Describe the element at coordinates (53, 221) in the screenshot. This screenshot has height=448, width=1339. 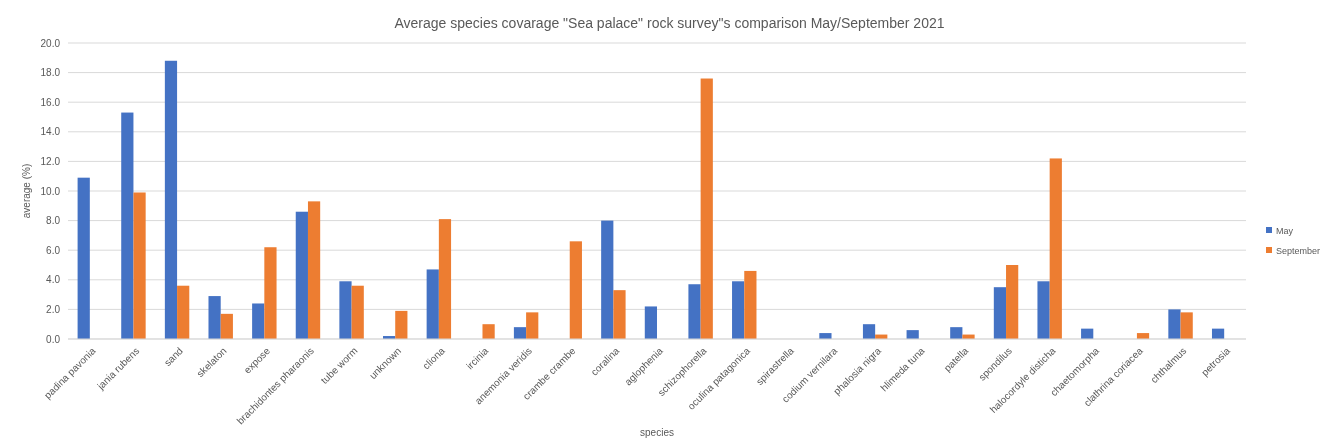
I see `y-tick-label: 8.0` at that location.